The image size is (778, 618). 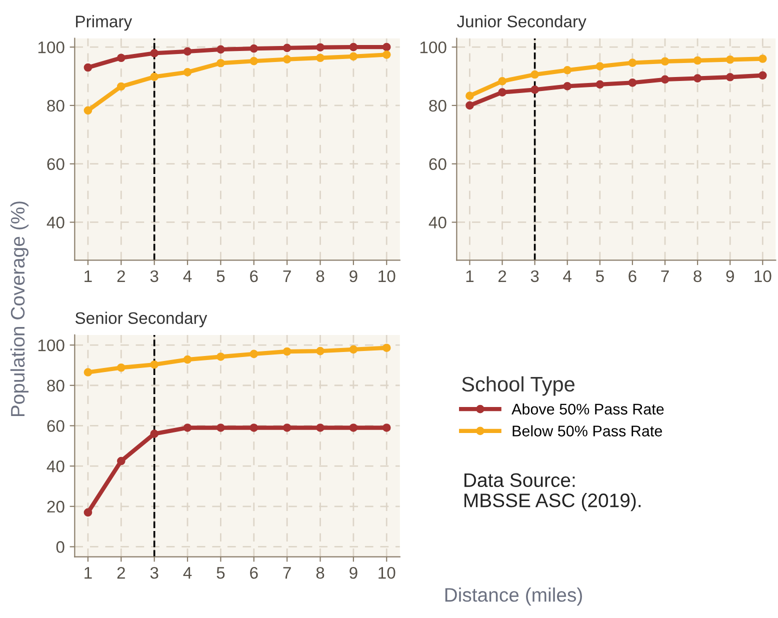 What do you see at coordinates (60, 547) in the screenshot?
I see `y-tick-label: 0` at bounding box center [60, 547].